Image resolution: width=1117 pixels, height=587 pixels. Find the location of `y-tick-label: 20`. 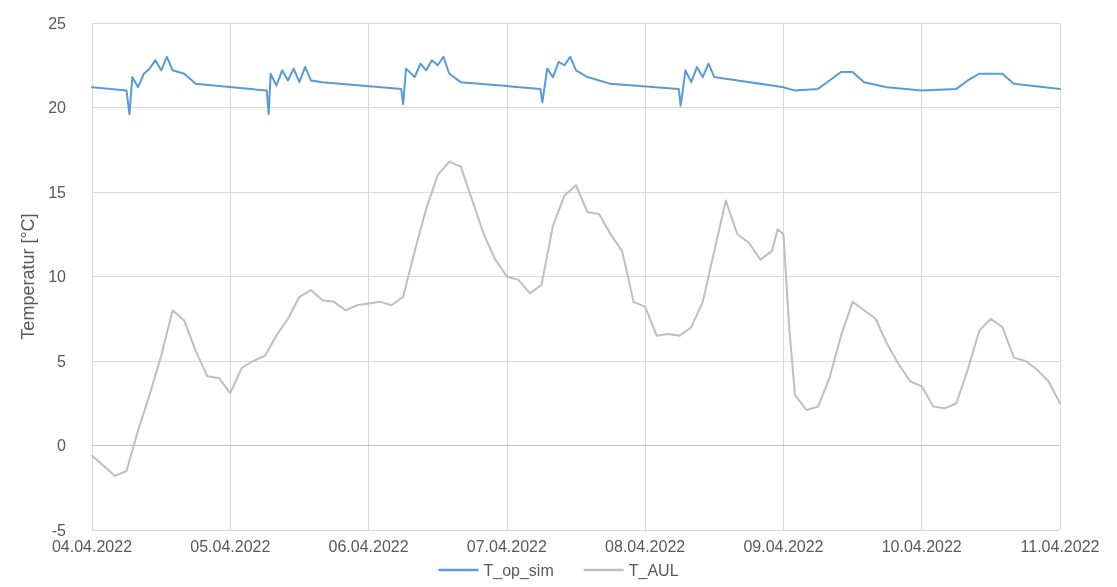

y-tick-label: 20 is located at coordinates (57, 107).